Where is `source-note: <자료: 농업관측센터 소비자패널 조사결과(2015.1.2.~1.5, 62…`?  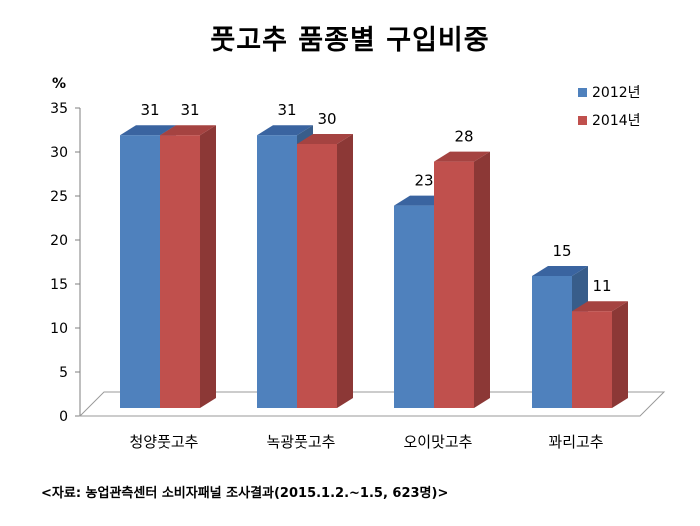
source-note: <자료: 농업관측센터 소비자패널 조사결과(2015.1.2.~1.5, 62… is located at coordinates (245, 493).